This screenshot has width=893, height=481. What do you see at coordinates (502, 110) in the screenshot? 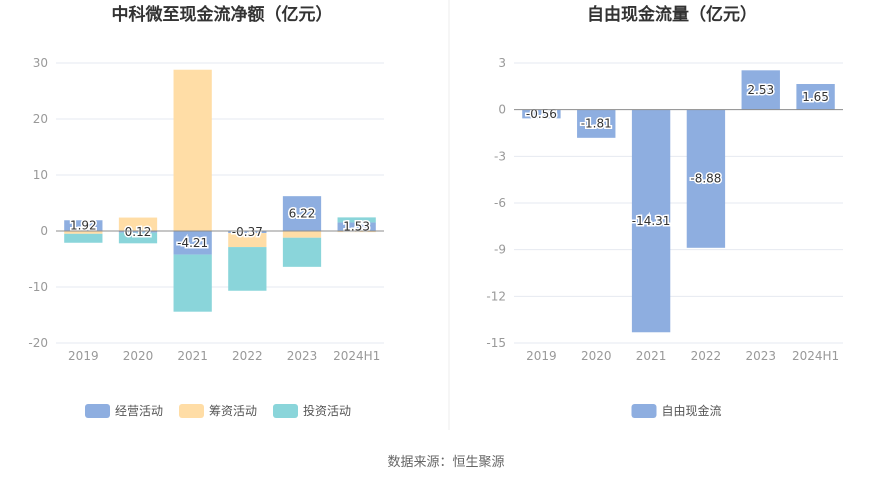
I see `chart2-y-tick-label: 0` at bounding box center [502, 110].